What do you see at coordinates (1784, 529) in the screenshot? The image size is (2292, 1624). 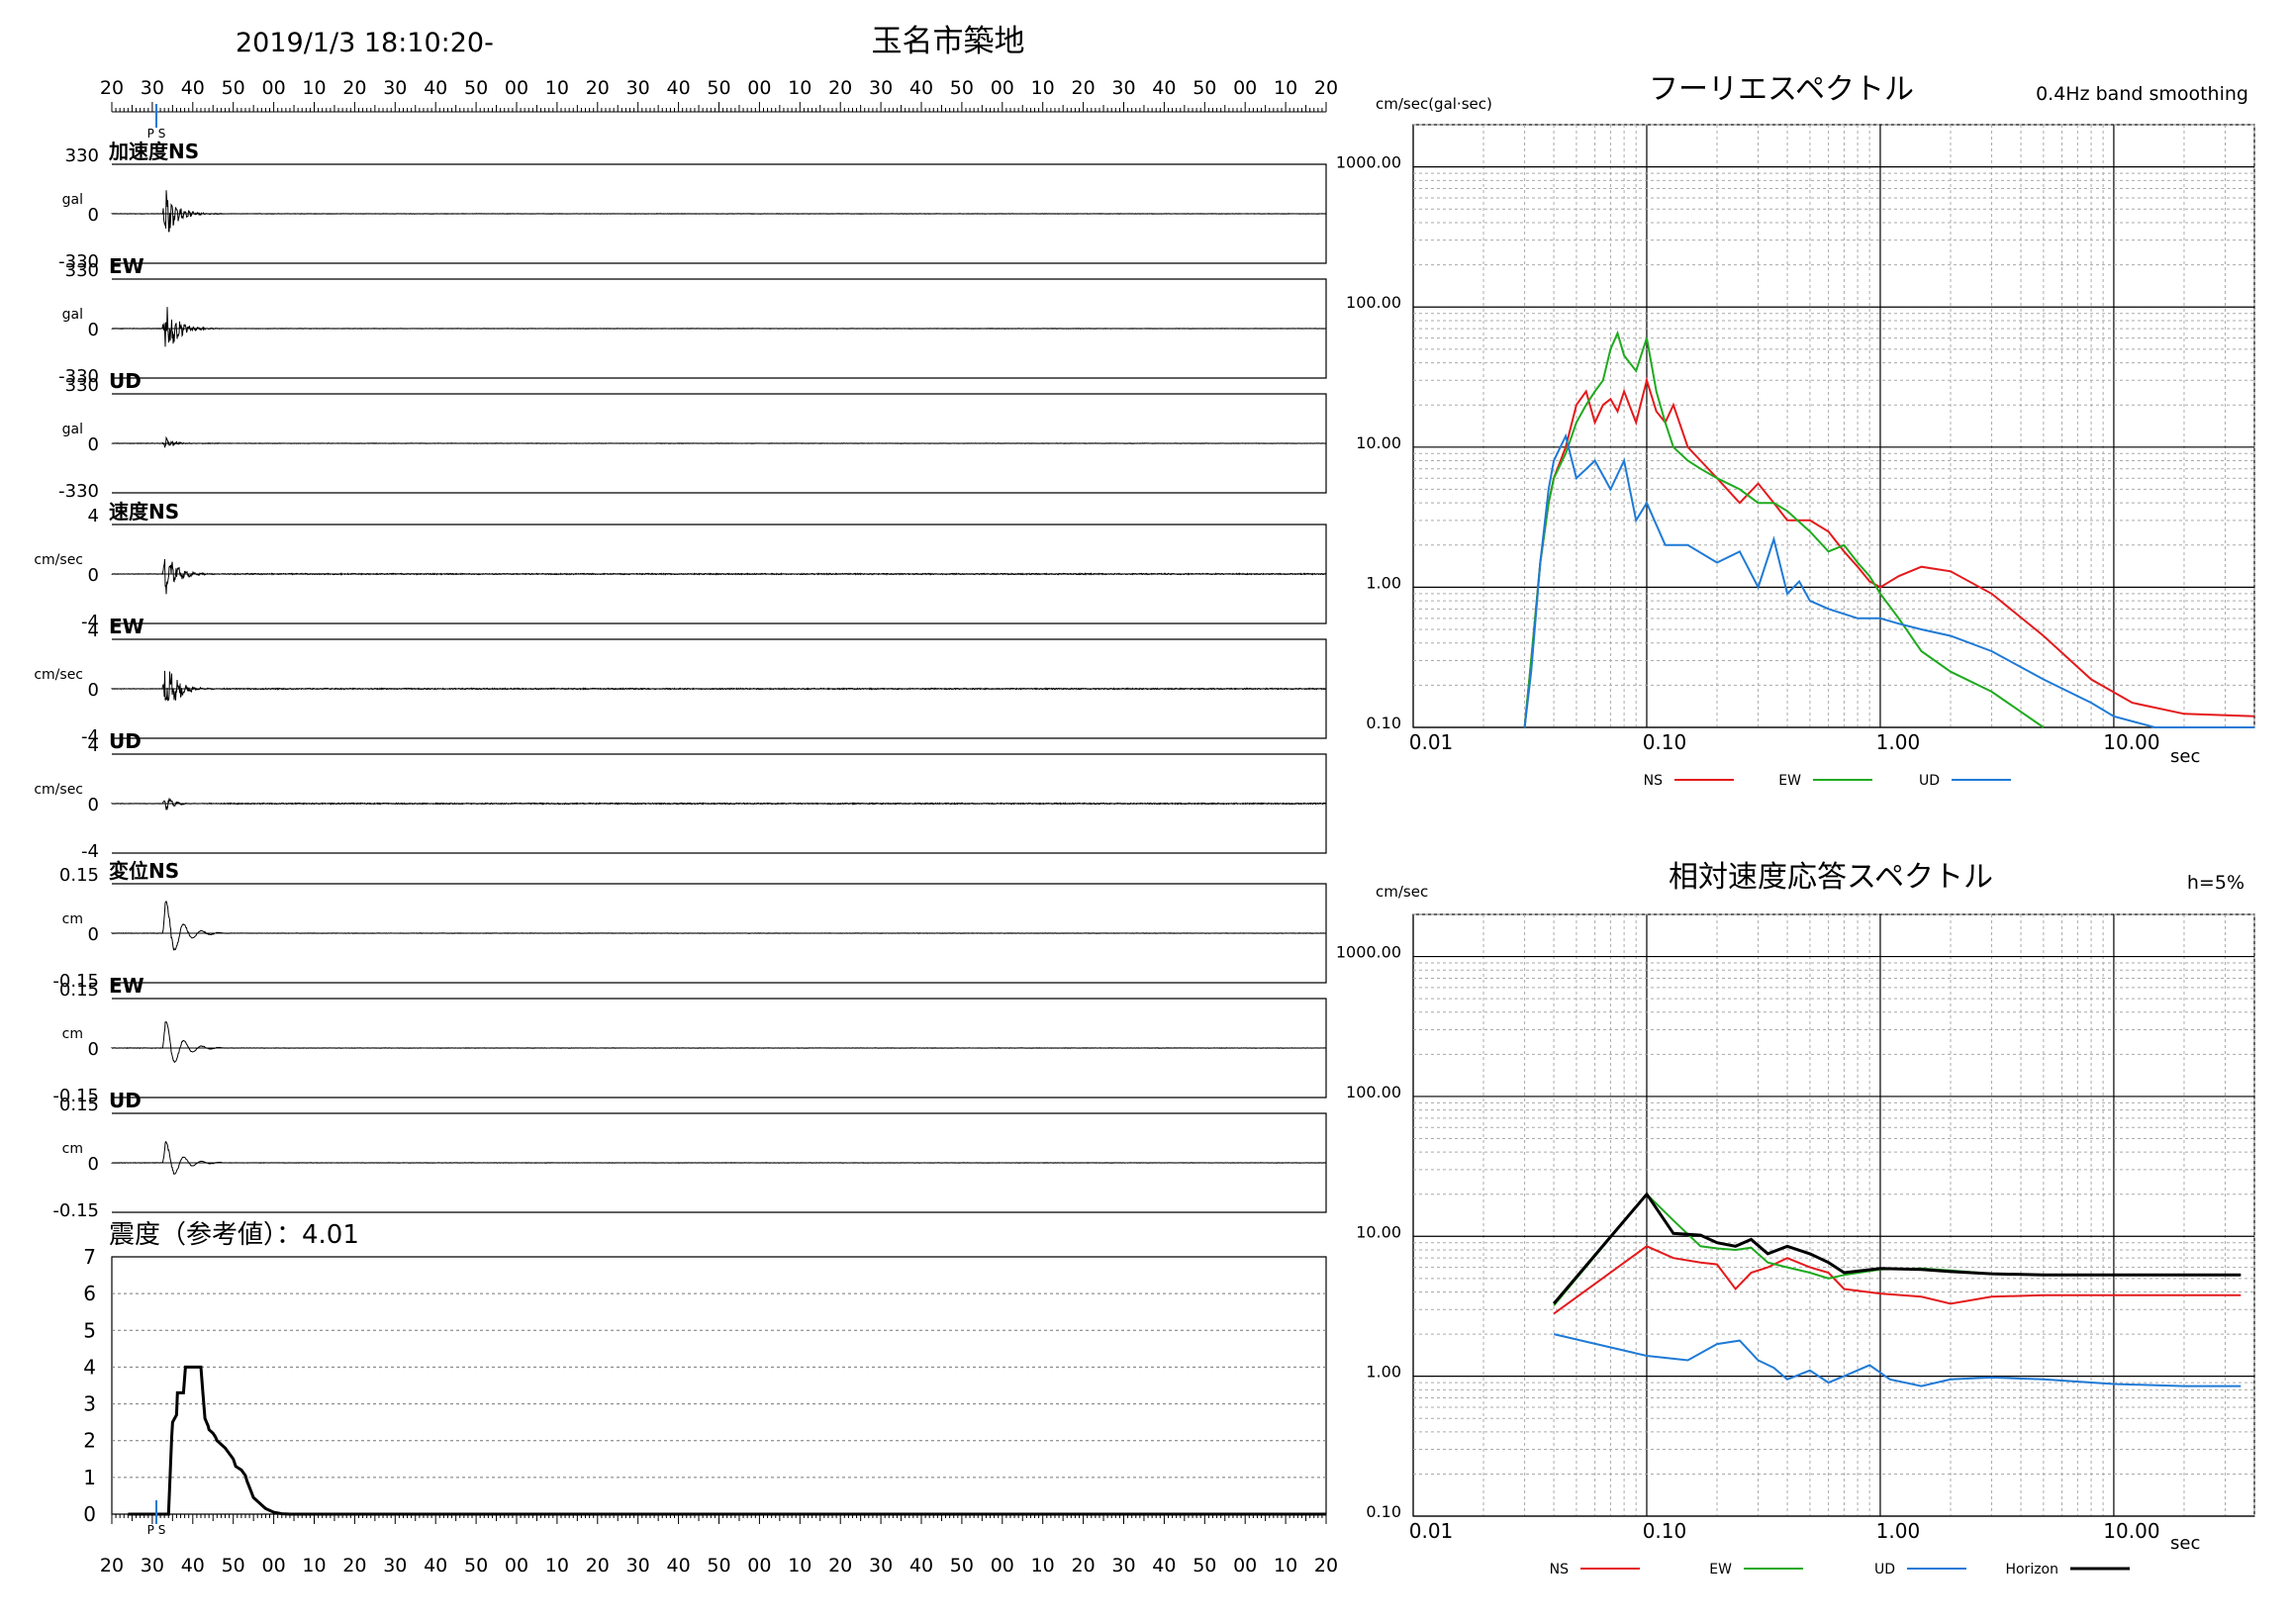 I see `series-line-ew` at bounding box center [1784, 529].